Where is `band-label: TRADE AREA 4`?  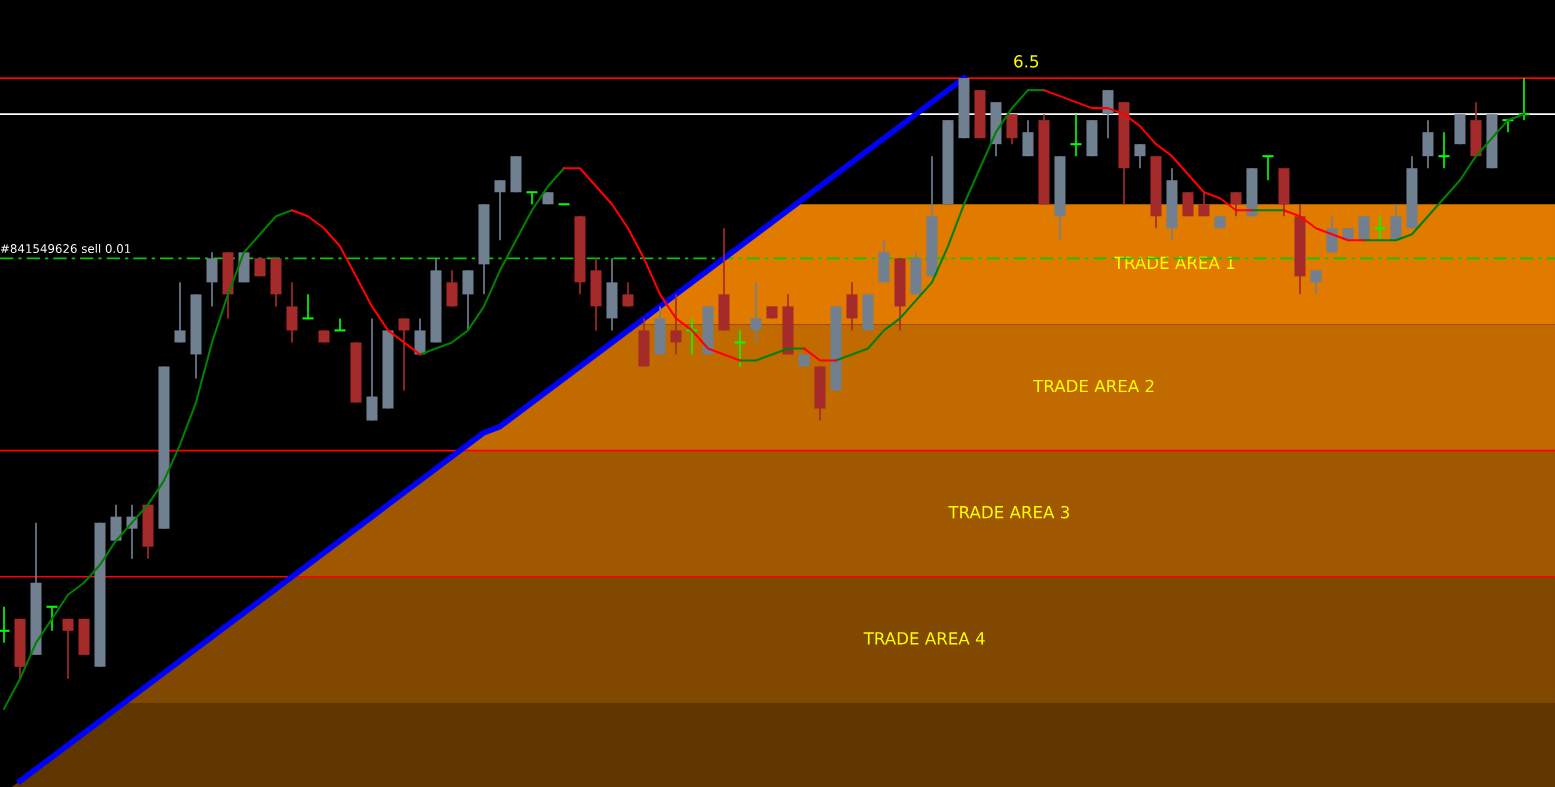 band-label: TRADE AREA 4 is located at coordinates (924, 638).